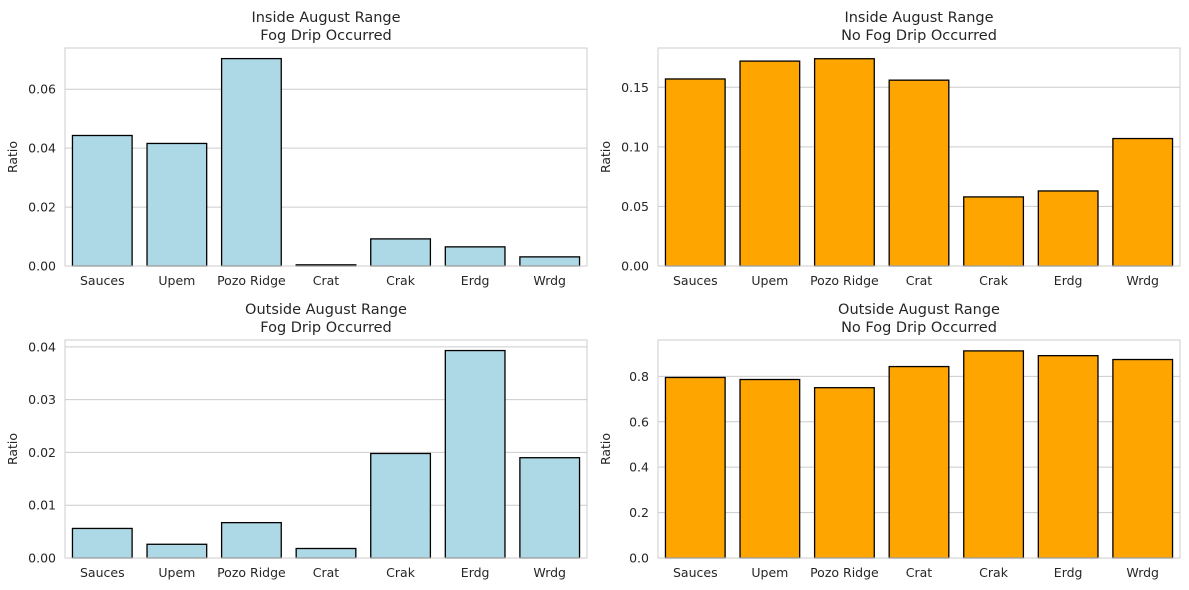 This screenshot has height=590, width=1189. Describe the element at coordinates (42, 505) in the screenshot. I see `y-tick-label: 0.01` at that location.